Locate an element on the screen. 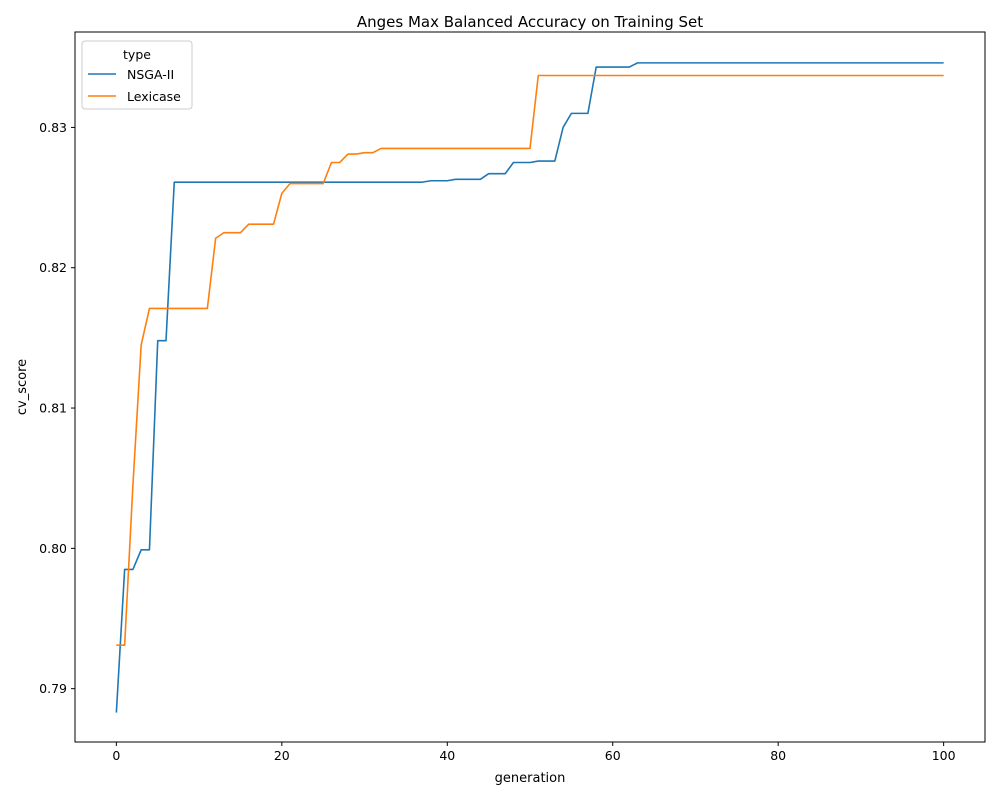 Image resolution: width=1000 pixels, height=800 pixels. legend: type NSGA-II Lexicase is located at coordinates (137, 75).